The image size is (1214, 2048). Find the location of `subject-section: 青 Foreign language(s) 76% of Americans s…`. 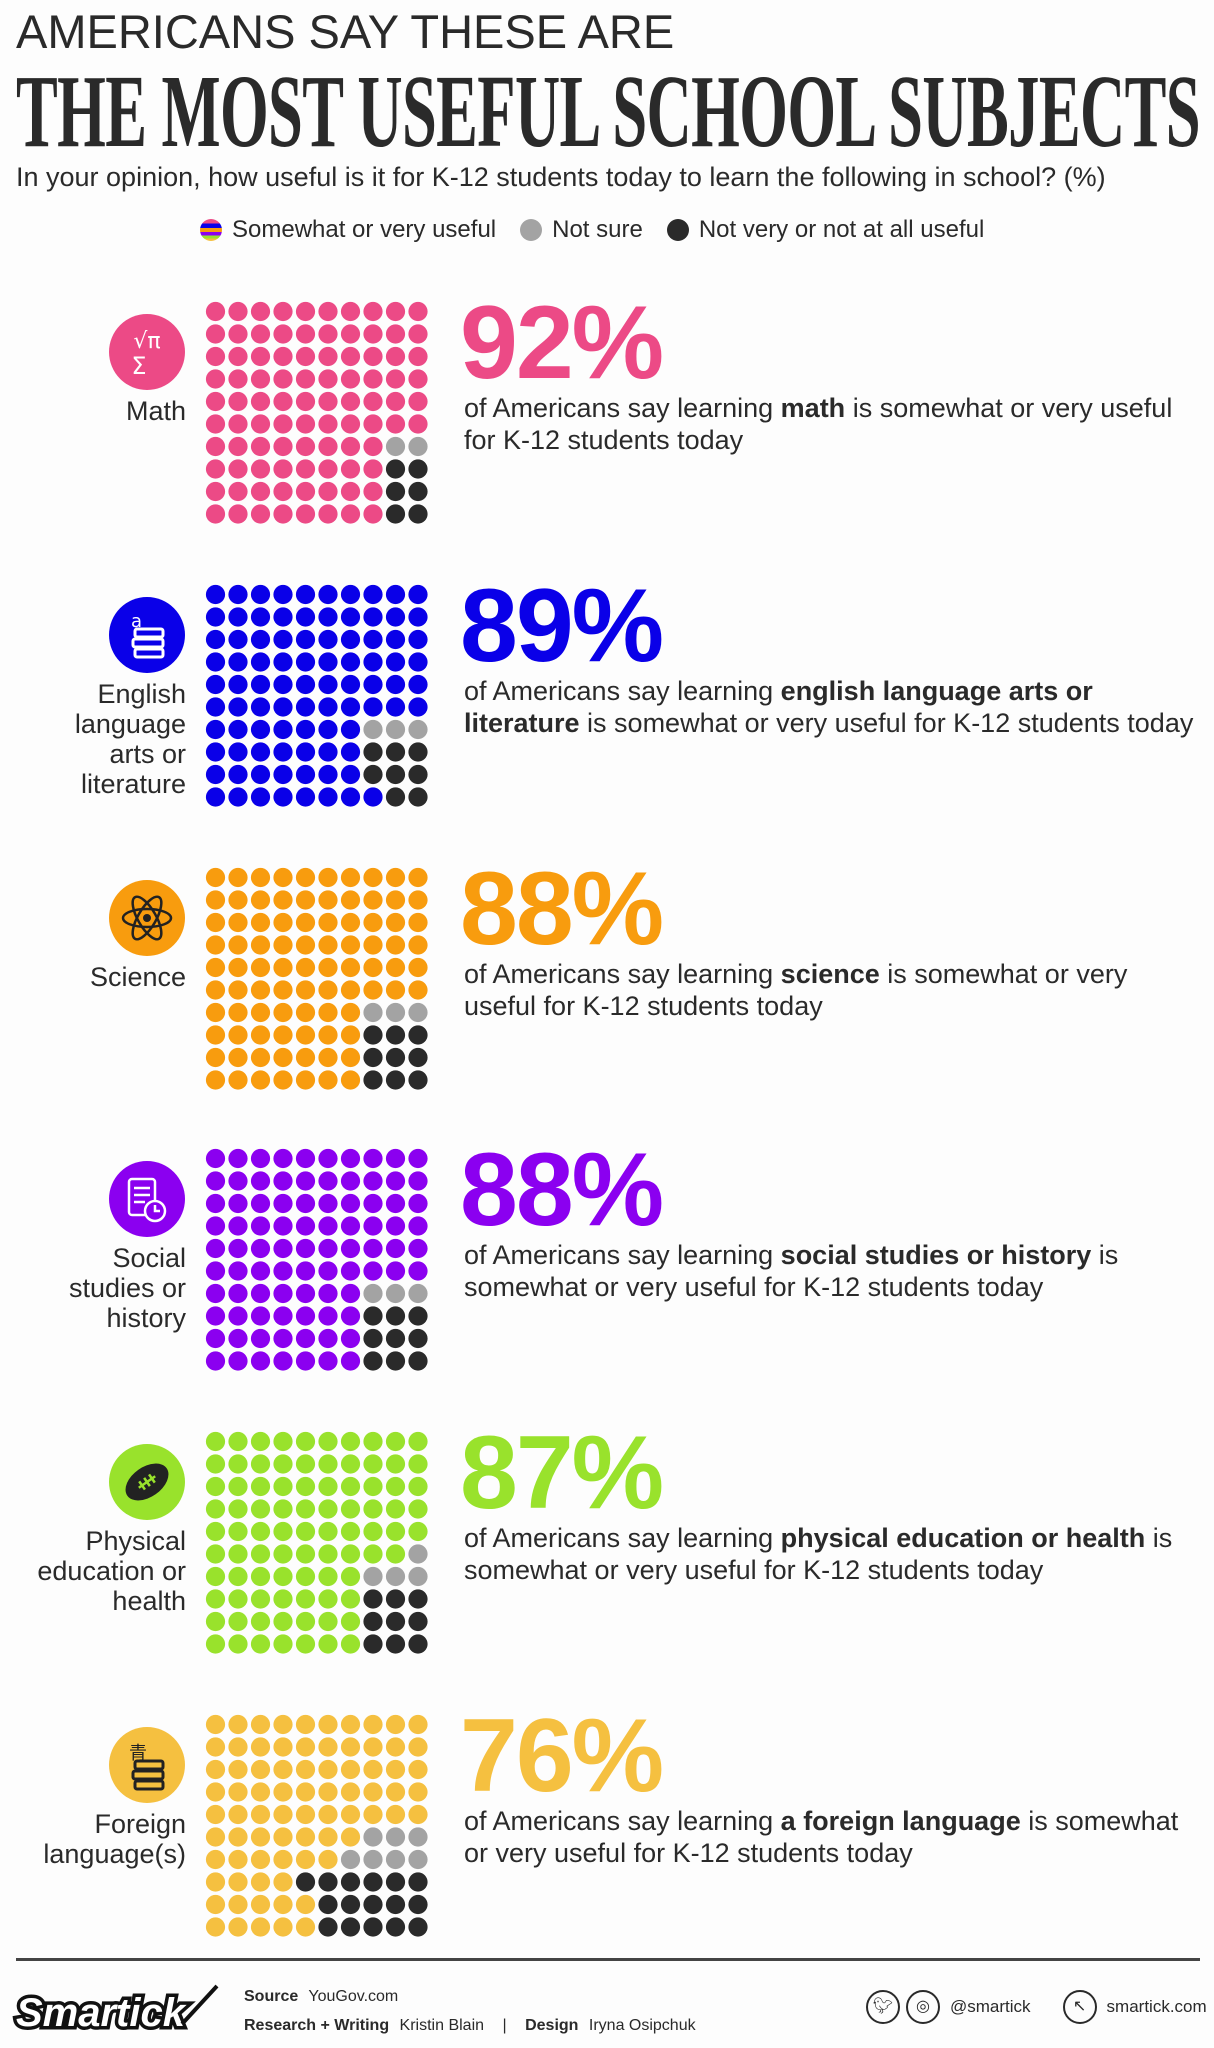

subject-section: 青 Foreign language(s) 76% of Americans s… is located at coordinates (607, 1827).